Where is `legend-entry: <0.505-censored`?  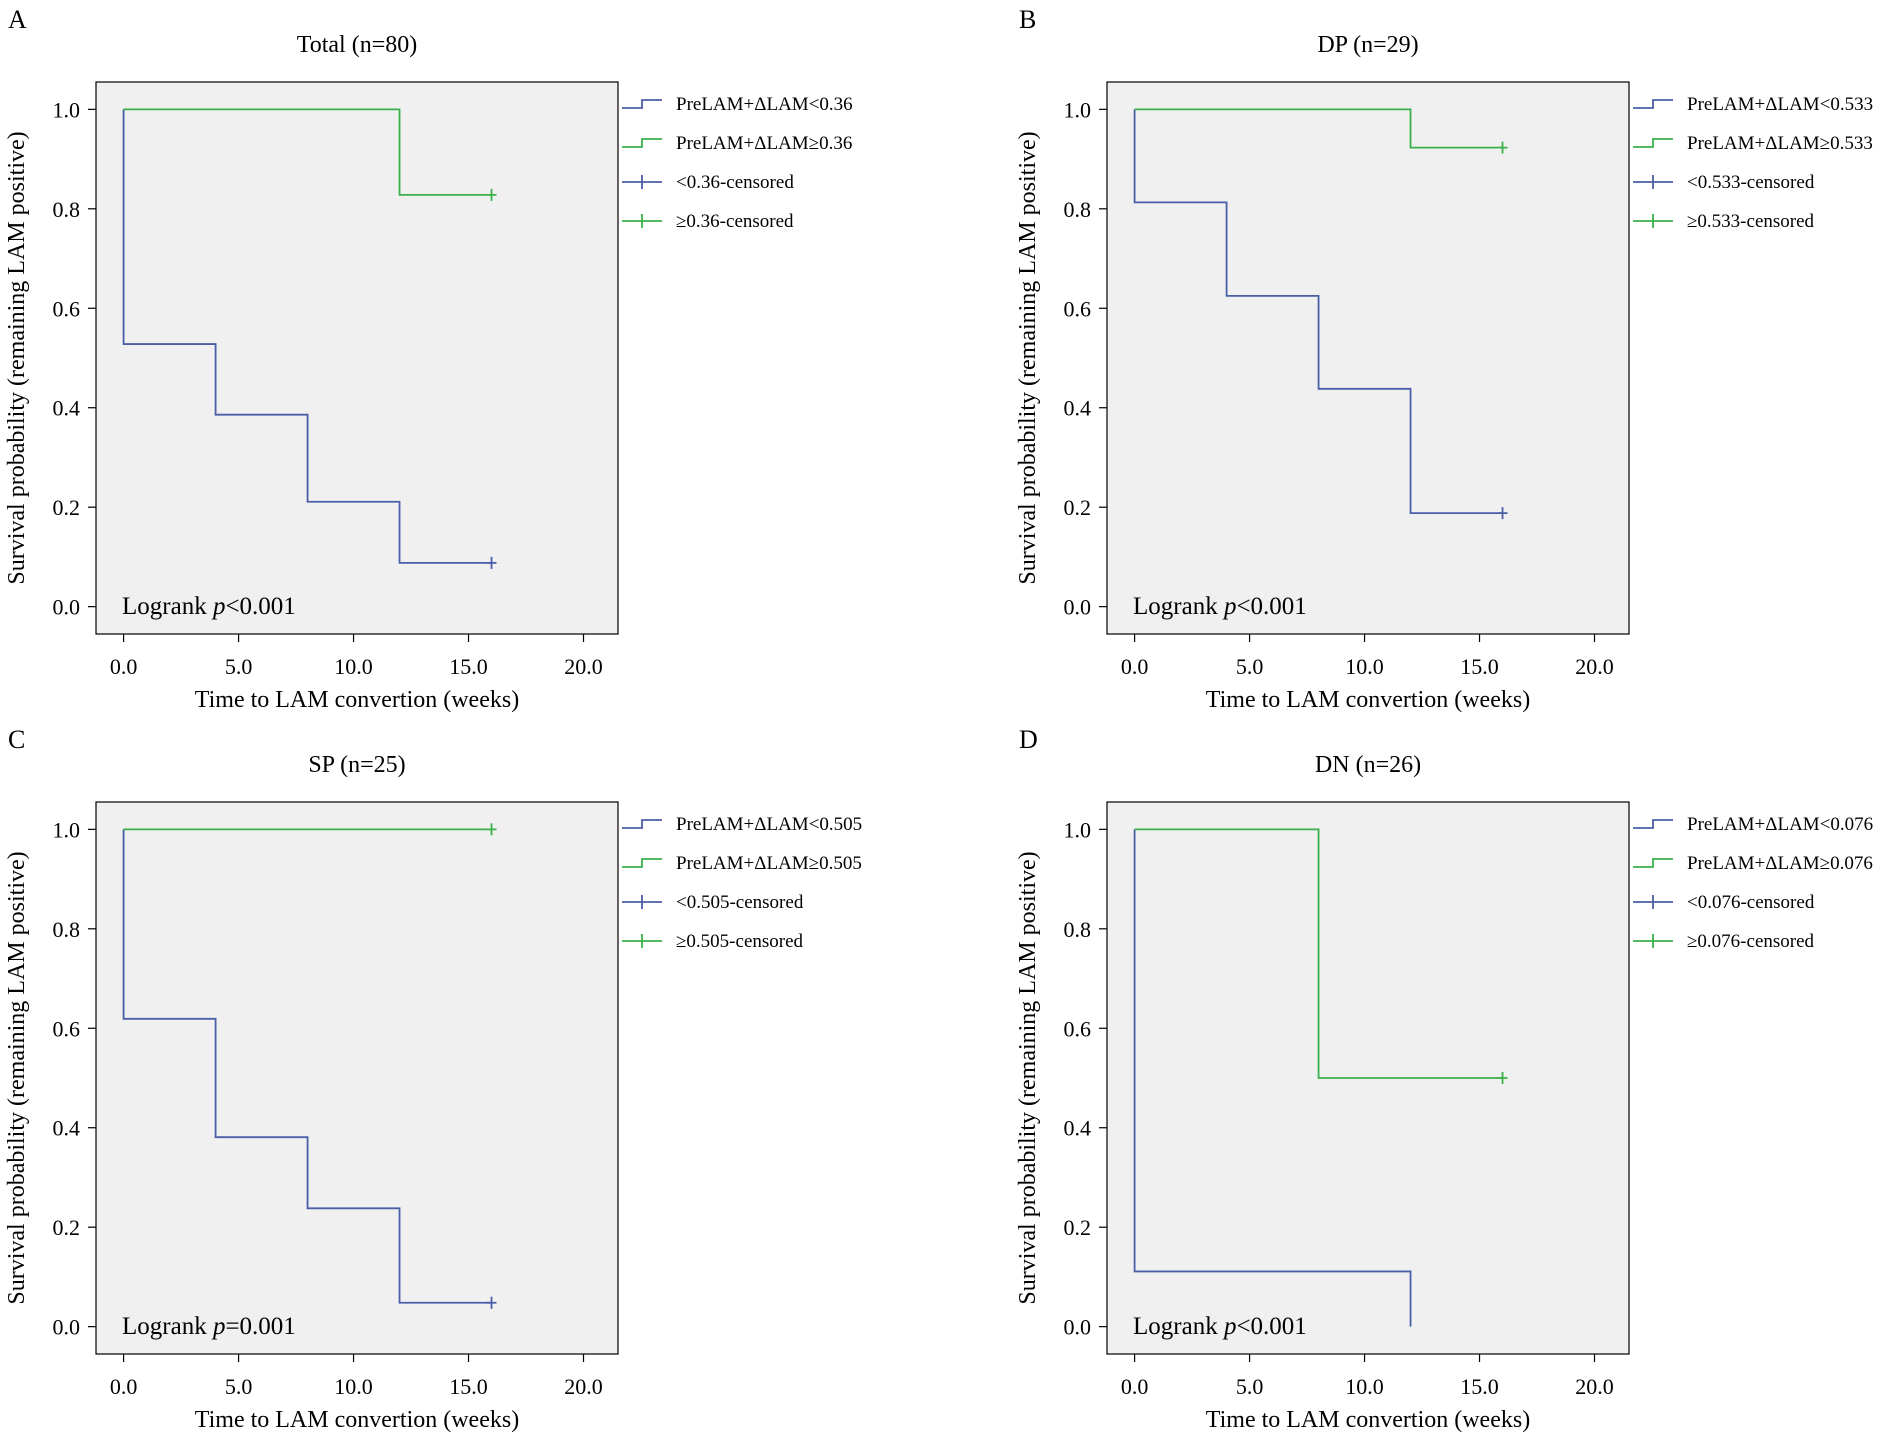 legend-entry: <0.505-censored is located at coordinates (740, 902).